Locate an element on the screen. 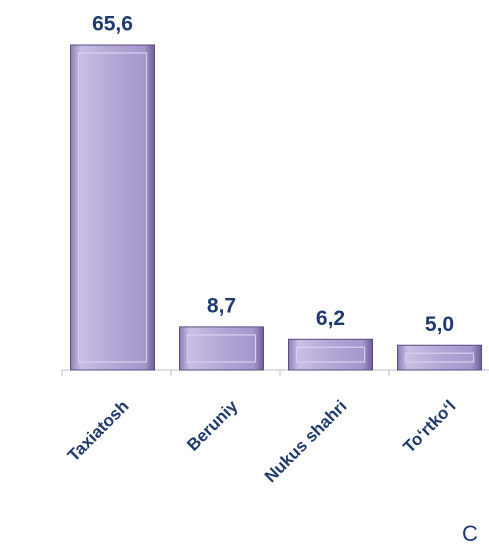  x-tick-label: Beruniy is located at coordinates (212, 425).